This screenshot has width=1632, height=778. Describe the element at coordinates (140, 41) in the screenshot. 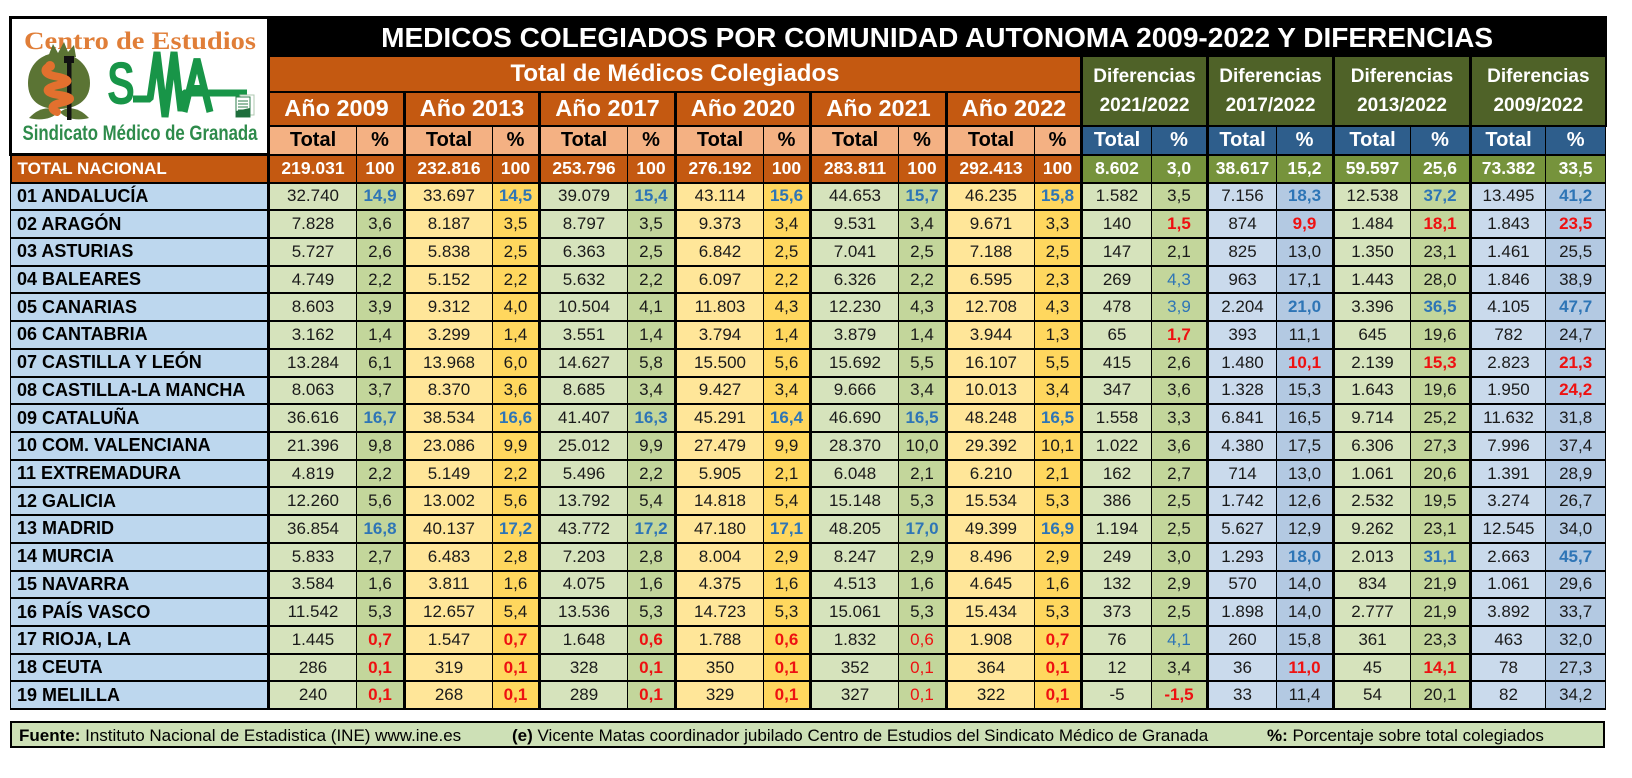

I see `svg-text: Centro de Estudios` at that location.